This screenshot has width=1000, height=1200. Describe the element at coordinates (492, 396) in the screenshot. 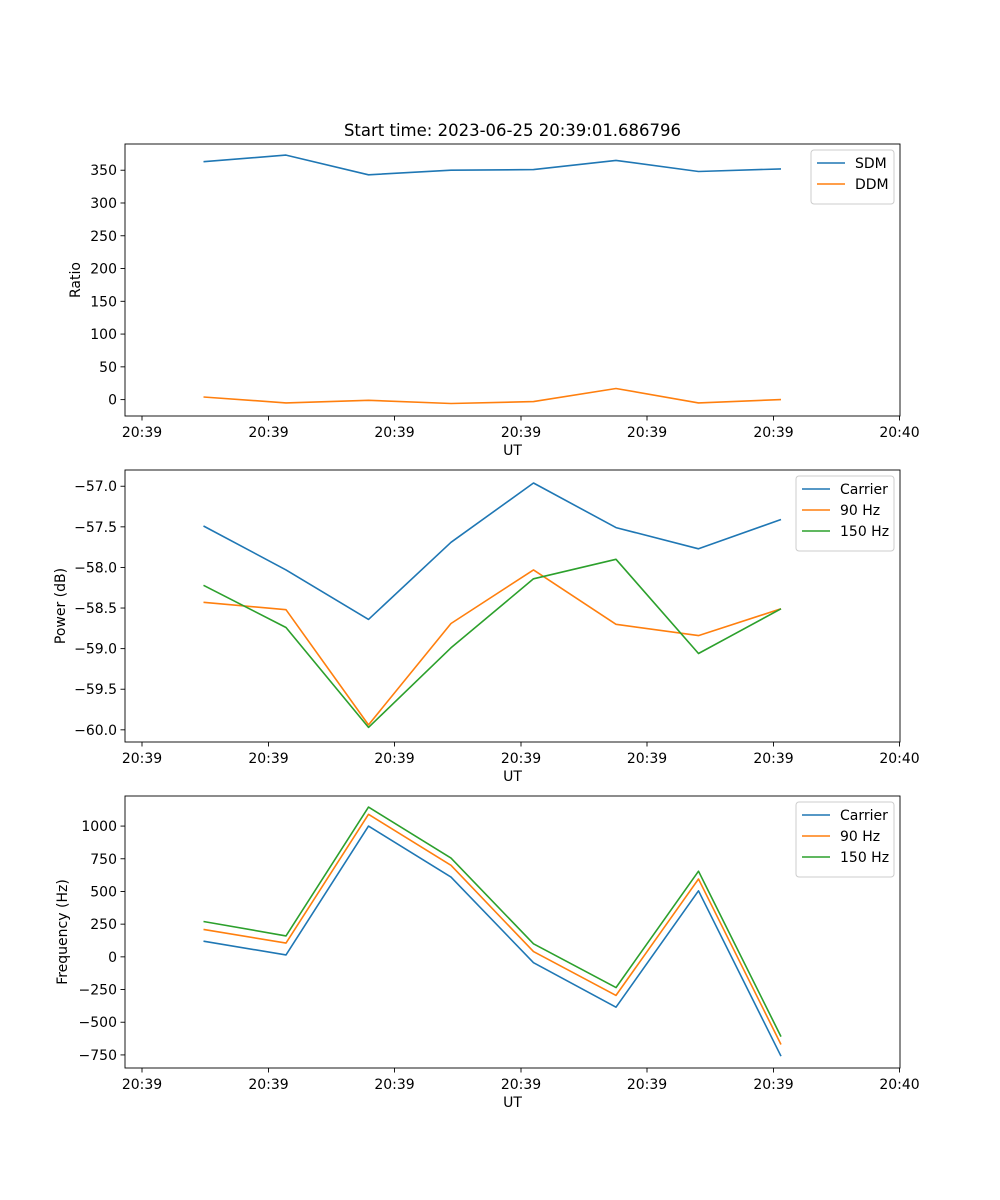

I see `series-line-ddm` at that location.